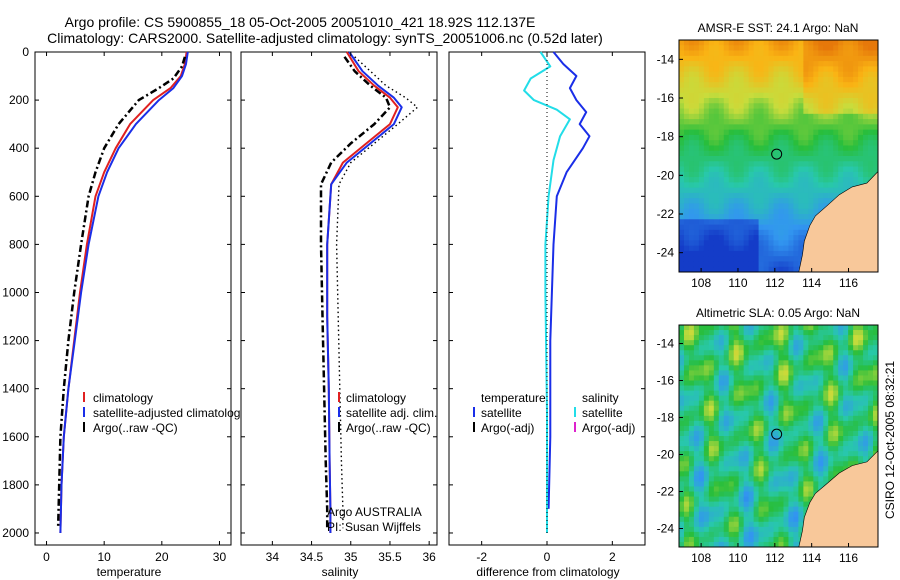  I want to click on map-xtick-label: 108, so click(701, 283).